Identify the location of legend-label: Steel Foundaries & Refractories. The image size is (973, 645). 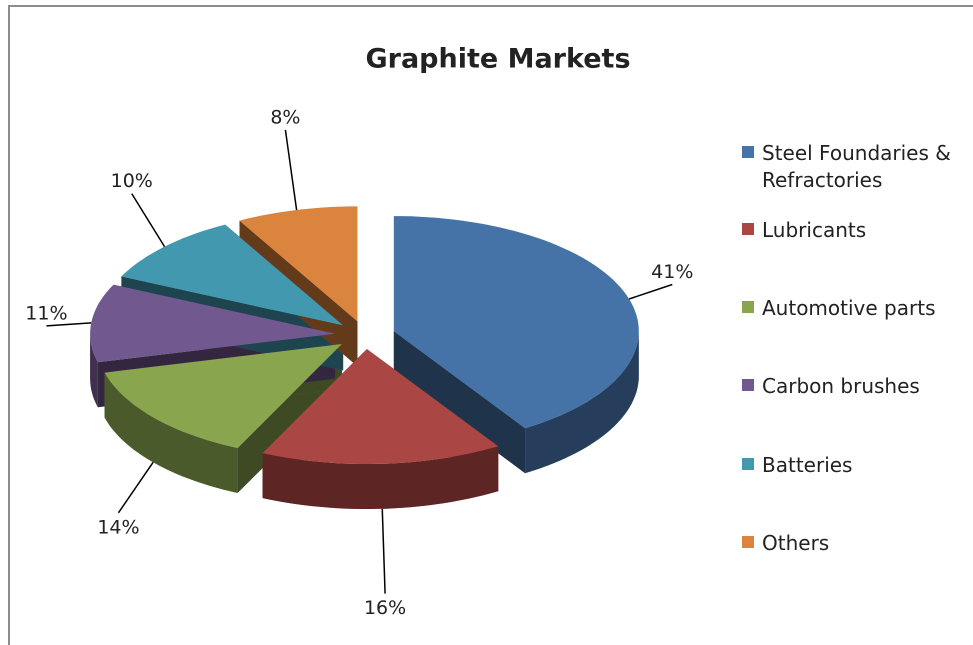
(856, 166).